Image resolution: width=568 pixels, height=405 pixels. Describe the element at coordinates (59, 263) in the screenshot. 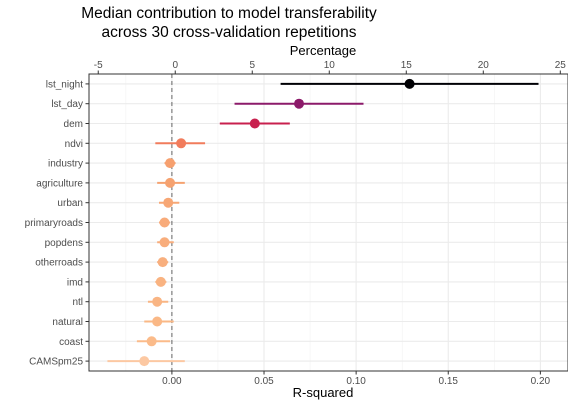

I see `y-tick-label: otherroads` at that location.